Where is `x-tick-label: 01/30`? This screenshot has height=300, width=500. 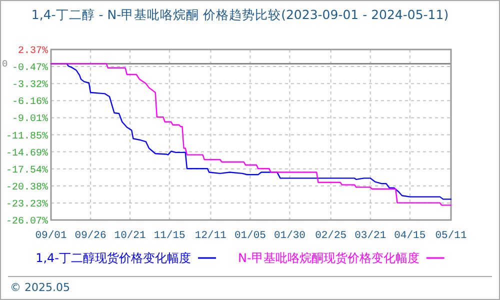 x-tick-label: 01/30 is located at coordinates (290, 236).